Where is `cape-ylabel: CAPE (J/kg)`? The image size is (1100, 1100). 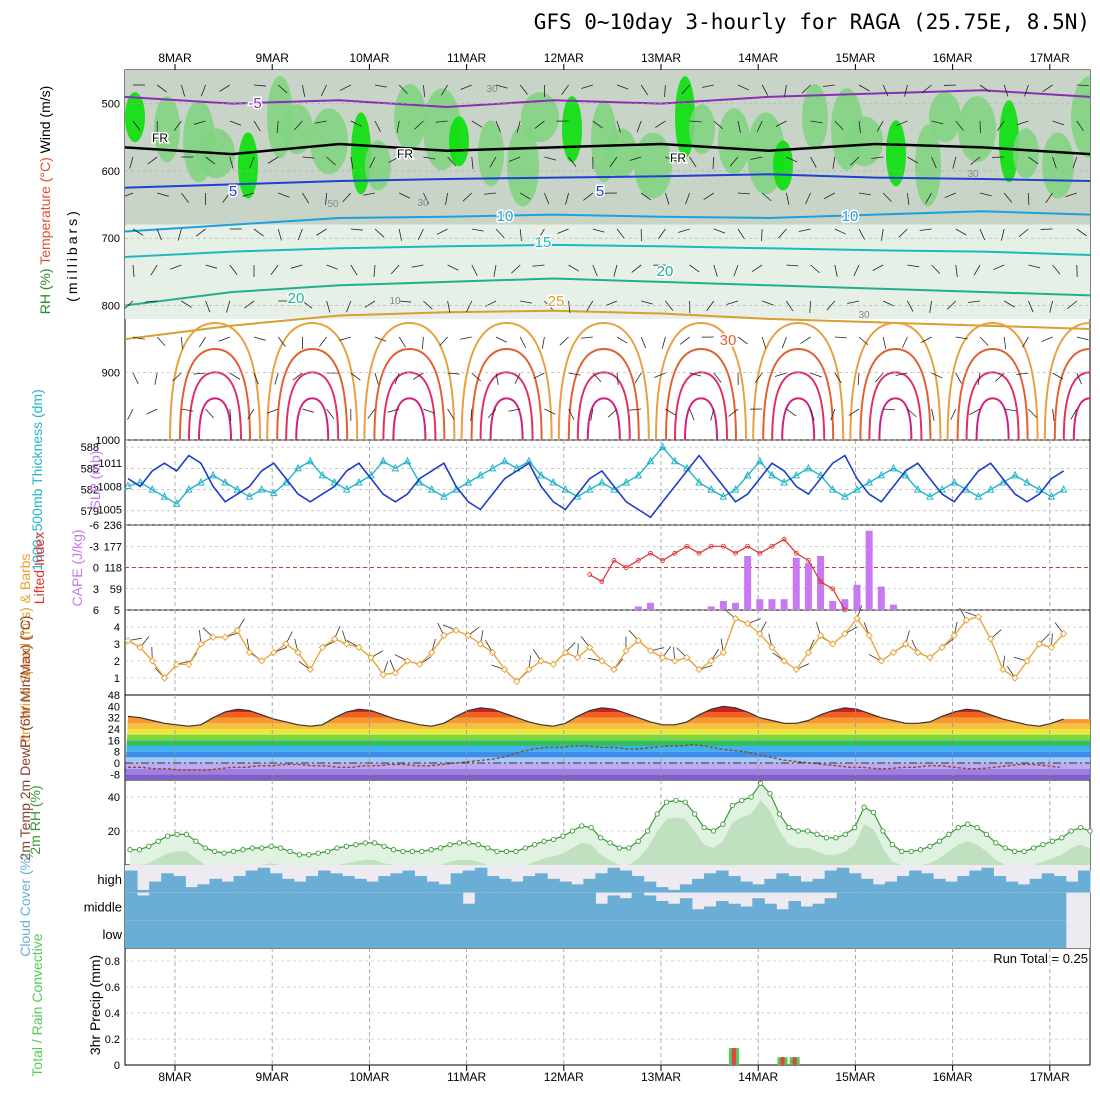 cape-ylabel: CAPE (J/kg) is located at coordinates (77, 567).